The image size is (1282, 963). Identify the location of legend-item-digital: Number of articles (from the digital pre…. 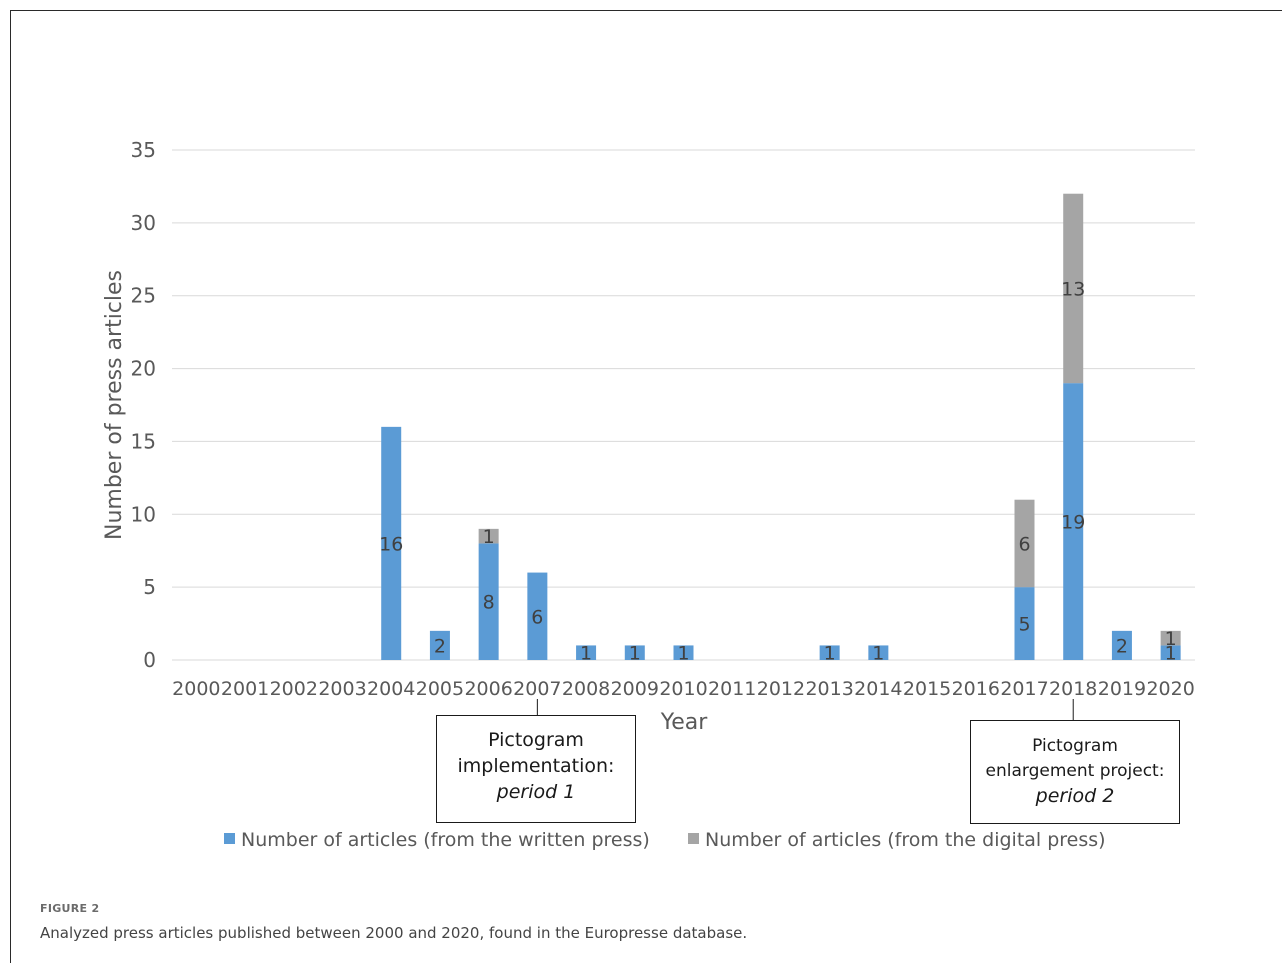
(897, 840).